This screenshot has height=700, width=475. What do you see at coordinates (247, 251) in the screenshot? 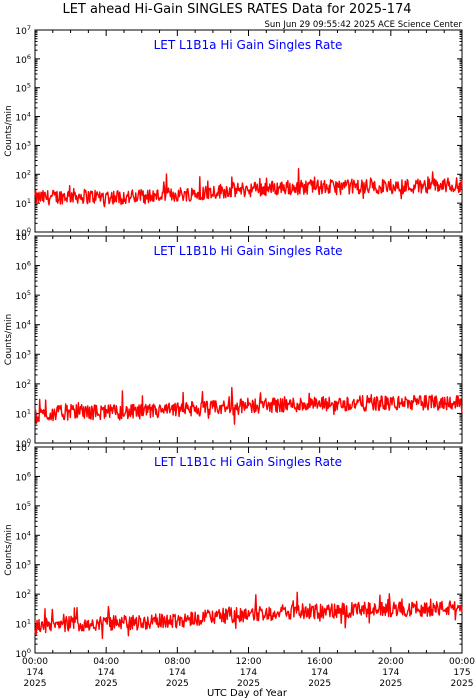
I see `panel-title: LET L1B1b Hi Gain Singles Rate` at bounding box center [247, 251].